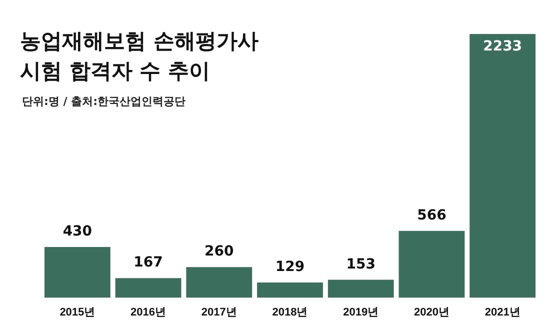 This screenshot has width=550, height=335. What do you see at coordinates (432, 312) in the screenshot?
I see `x-tick-label: 2020년` at bounding box center [432, 312].